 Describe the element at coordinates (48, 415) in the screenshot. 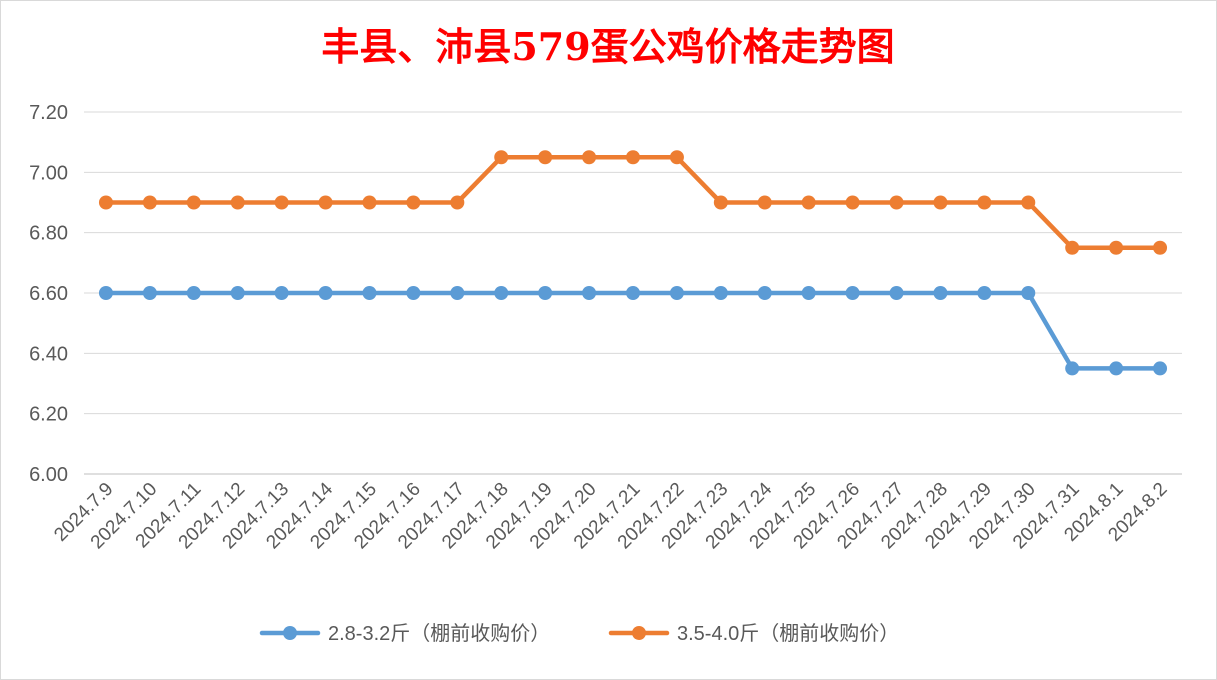

I see `y-tick-label: 6.20` at that location.